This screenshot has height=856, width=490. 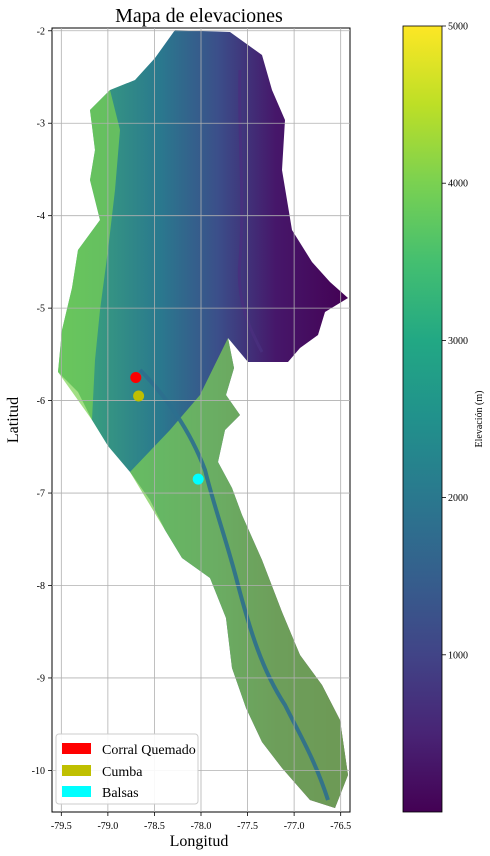 What do you see at coordinates (199, 16) in the screenshot?
I see `map-title: Mapa de elevaciones` at bounding box center [199, 16].